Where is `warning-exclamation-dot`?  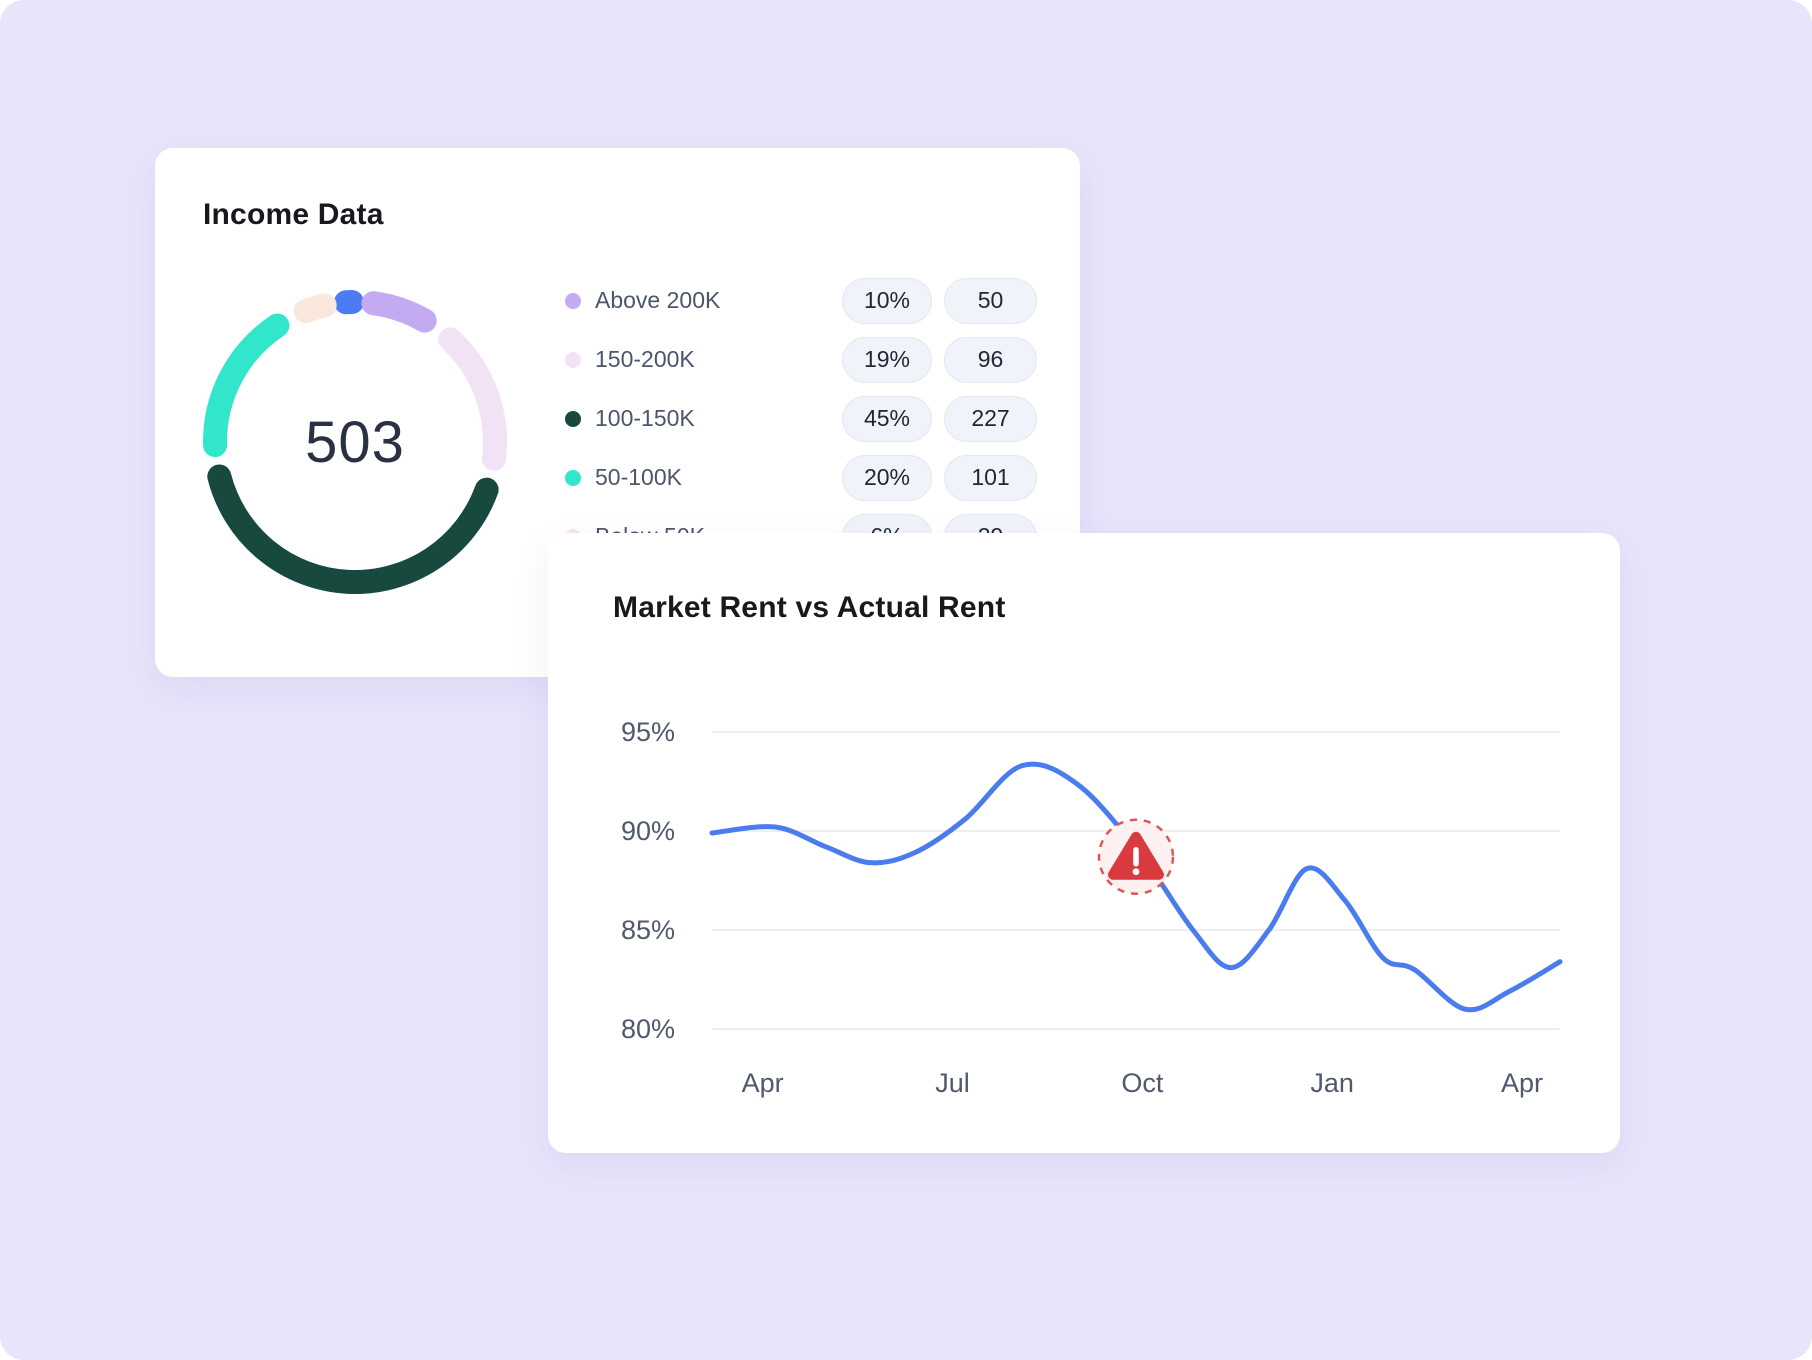 warning-exclamation-dot is located at coordinates (1136, 872).